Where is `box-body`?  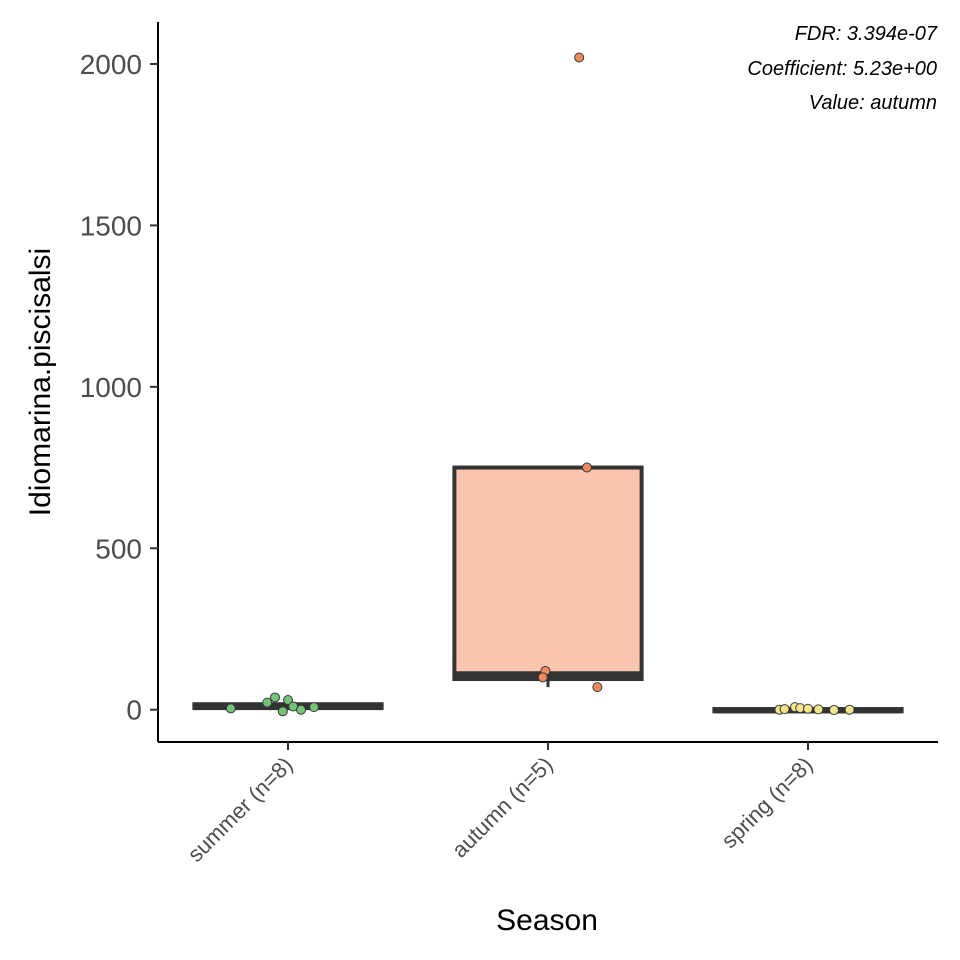 box-body is located at coordinates (548, 573).